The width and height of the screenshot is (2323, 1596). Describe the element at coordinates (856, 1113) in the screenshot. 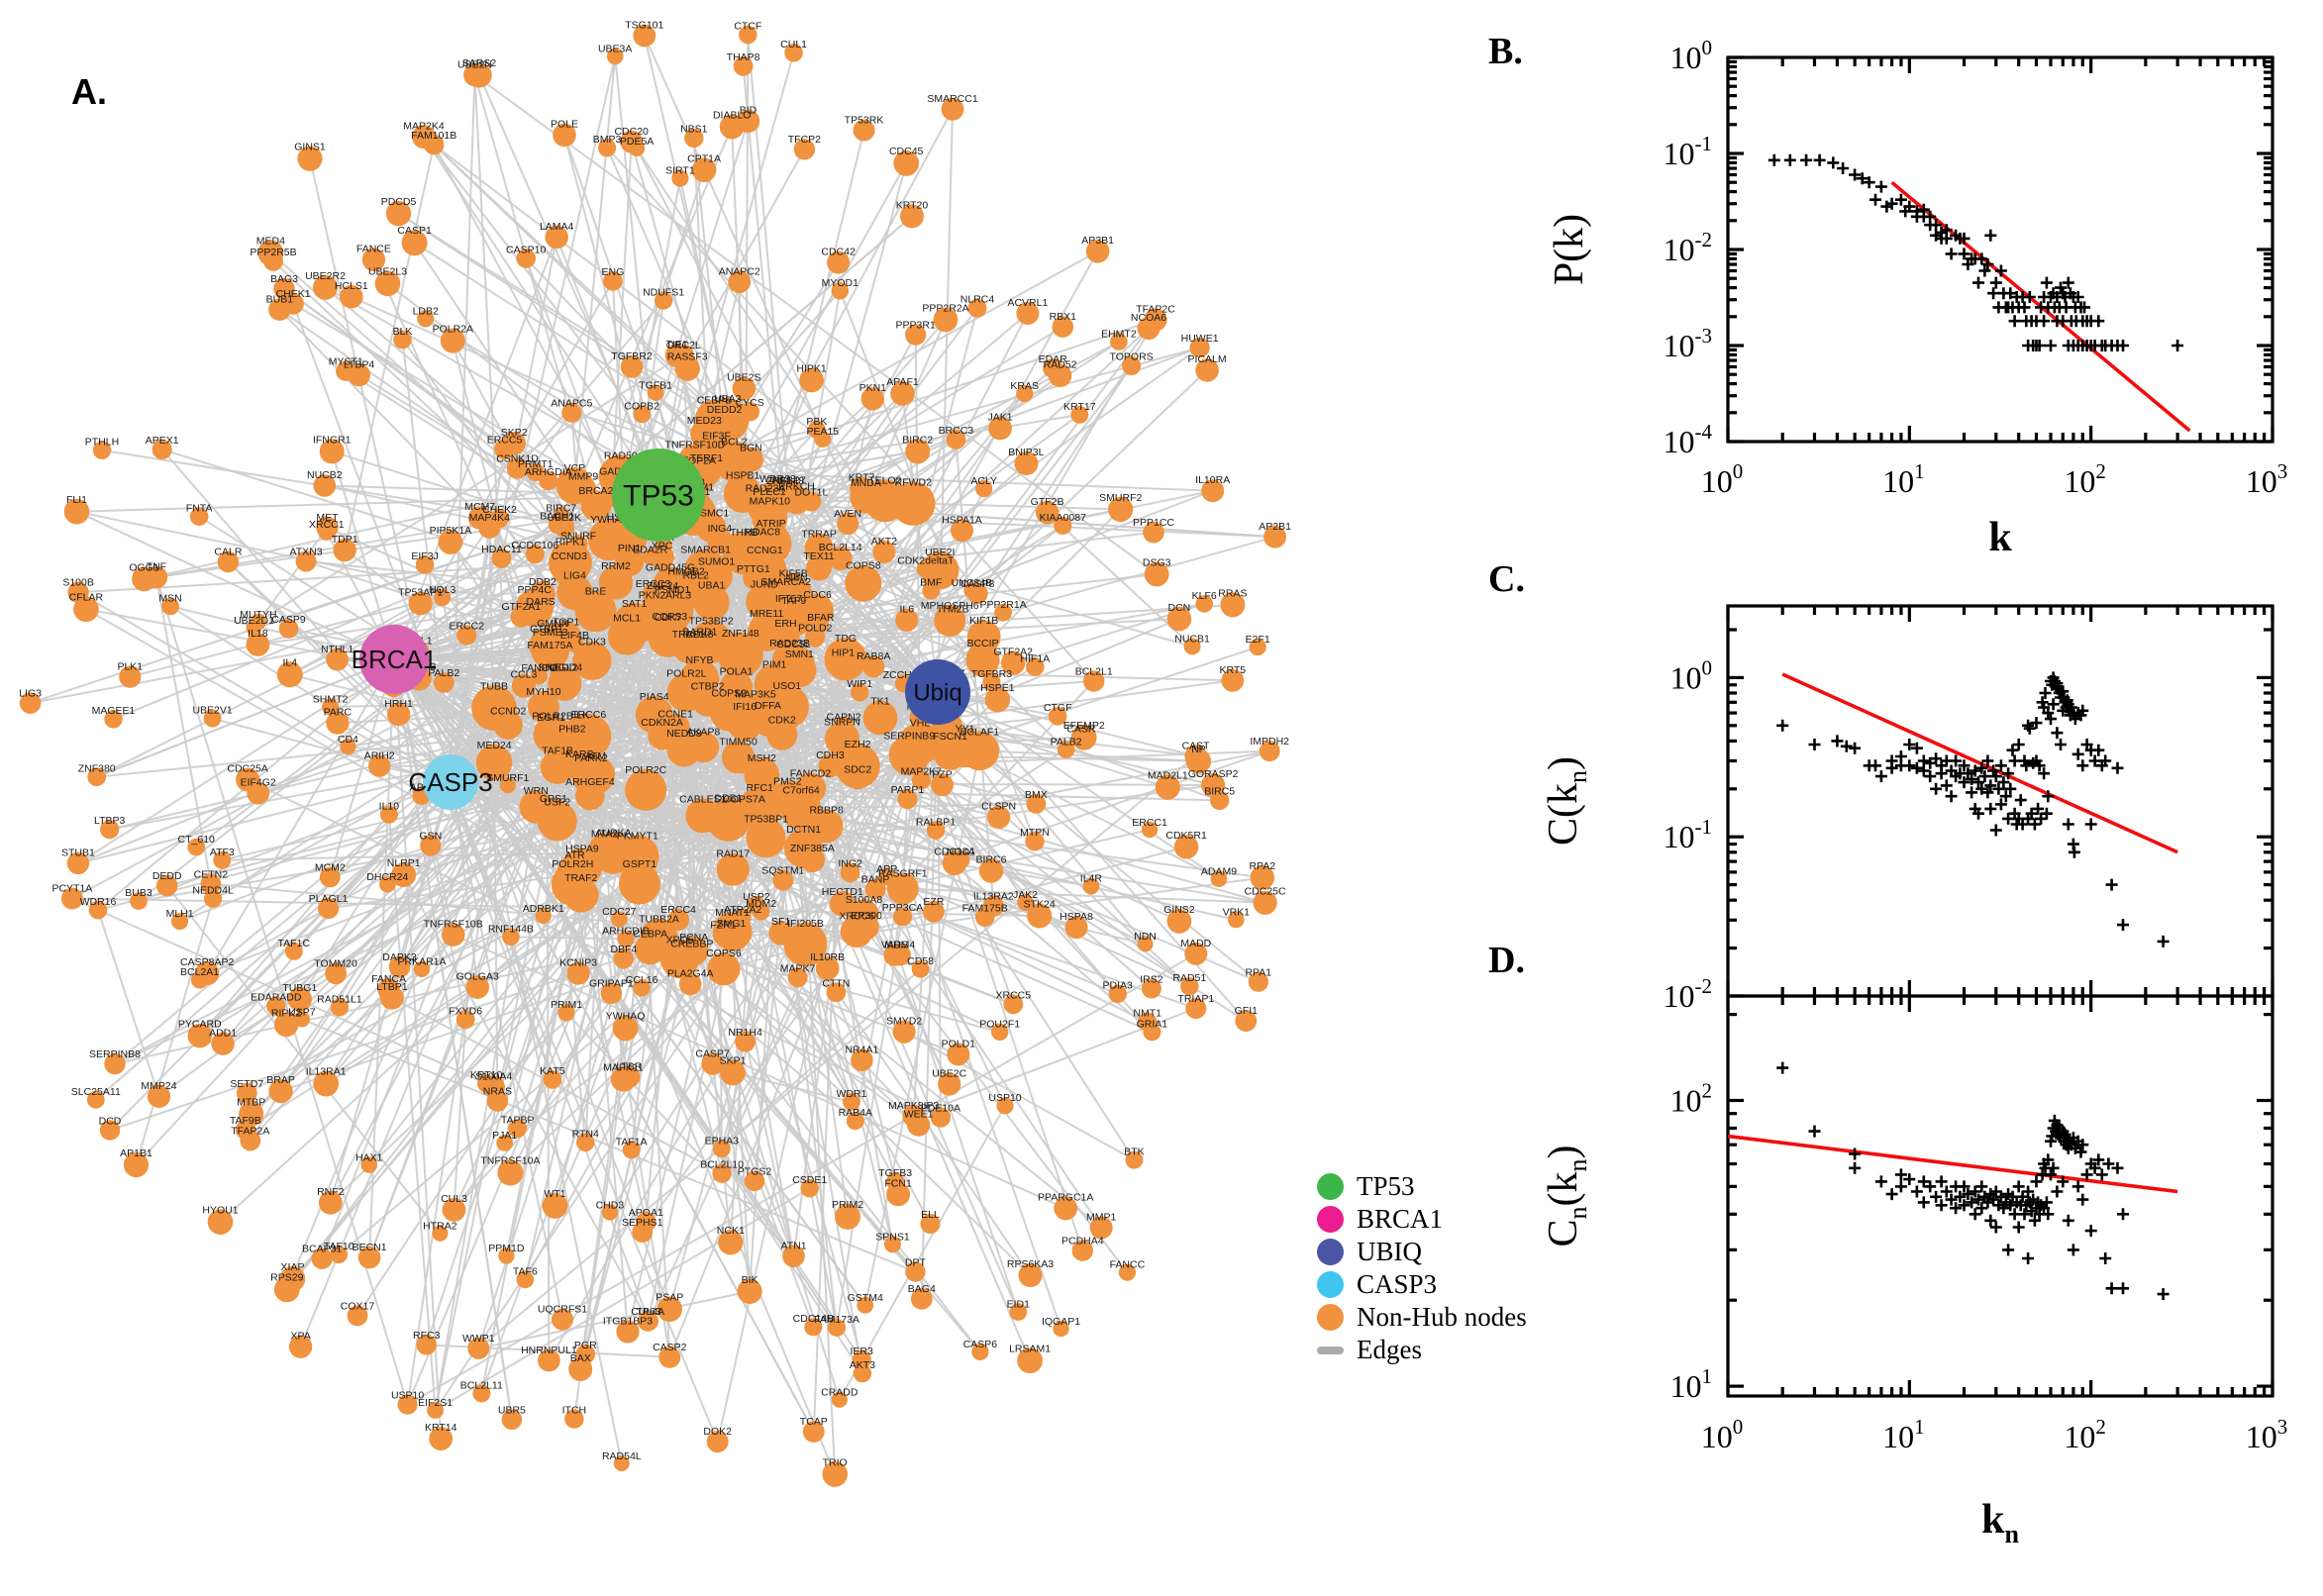

I see `gene-label: RAB4A` at that location.